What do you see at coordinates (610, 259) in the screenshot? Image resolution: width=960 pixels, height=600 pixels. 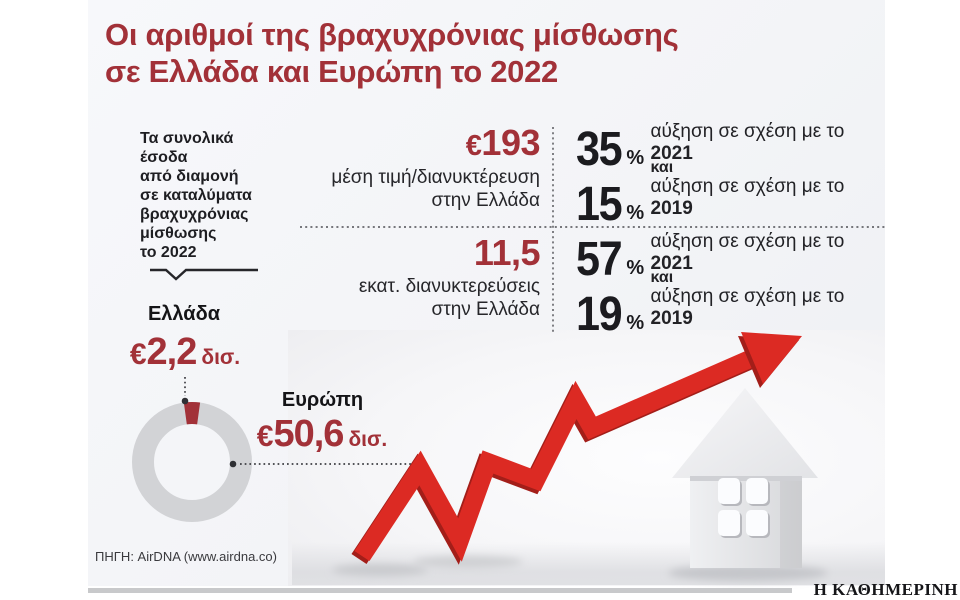 I see `change-percent: 57%` at bounding box center [610, 259].